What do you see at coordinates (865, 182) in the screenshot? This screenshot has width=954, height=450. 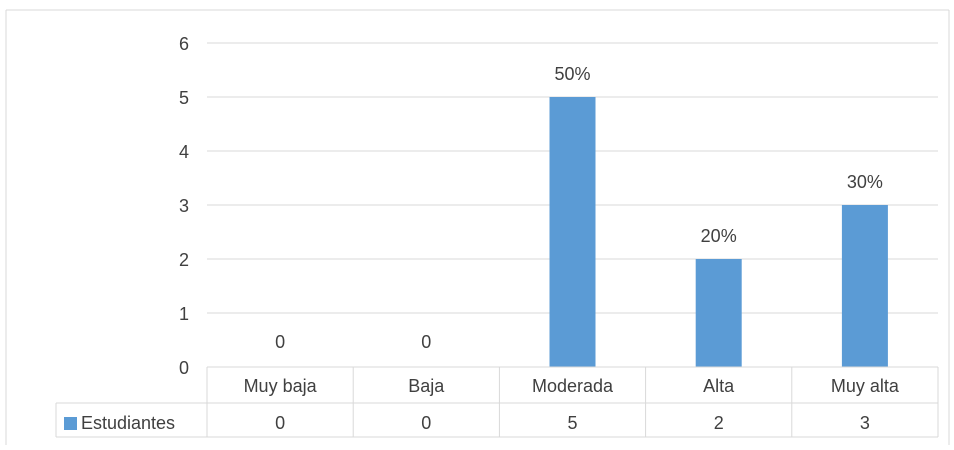 I see `data-label: 30%` at bounding box center [865, 182].